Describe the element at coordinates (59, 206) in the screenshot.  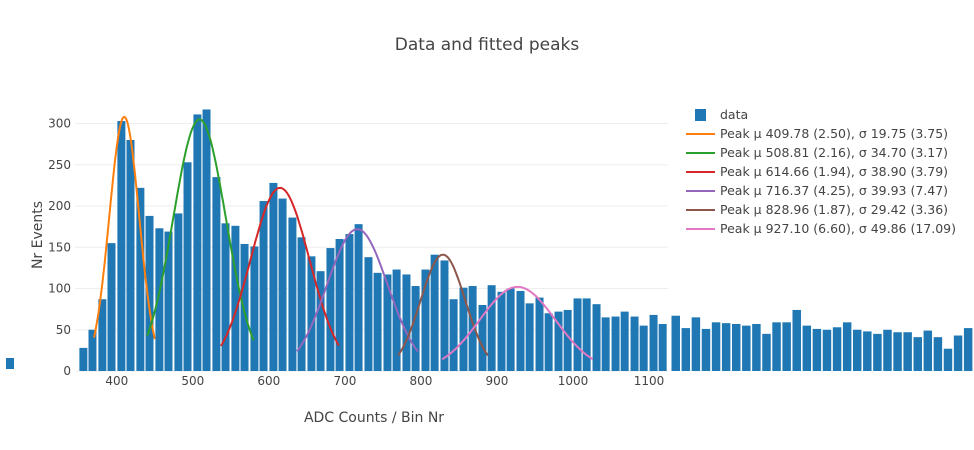
I see `y-tick-label: 200` at that location.